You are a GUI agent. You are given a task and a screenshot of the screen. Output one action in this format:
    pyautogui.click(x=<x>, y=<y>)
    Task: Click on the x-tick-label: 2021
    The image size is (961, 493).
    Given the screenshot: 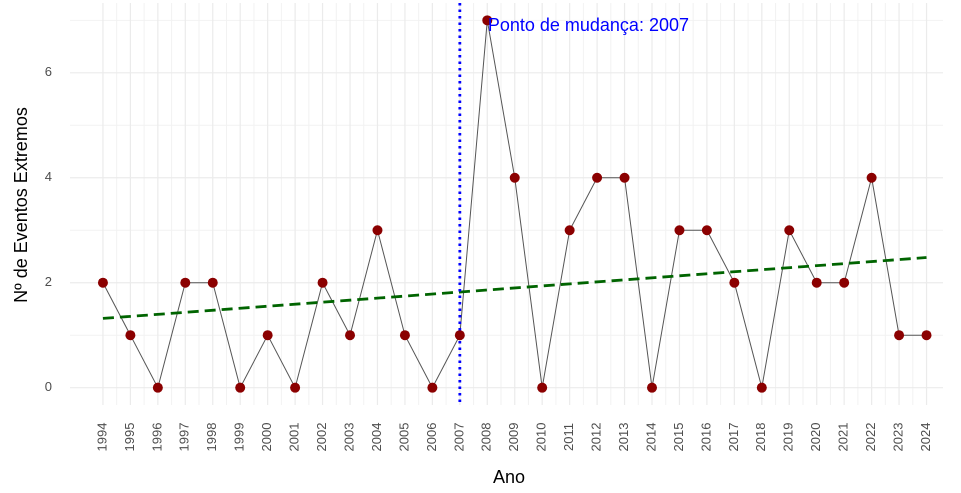 What is the action you would take?
    pyautogui.click(x=843, y=437)
    